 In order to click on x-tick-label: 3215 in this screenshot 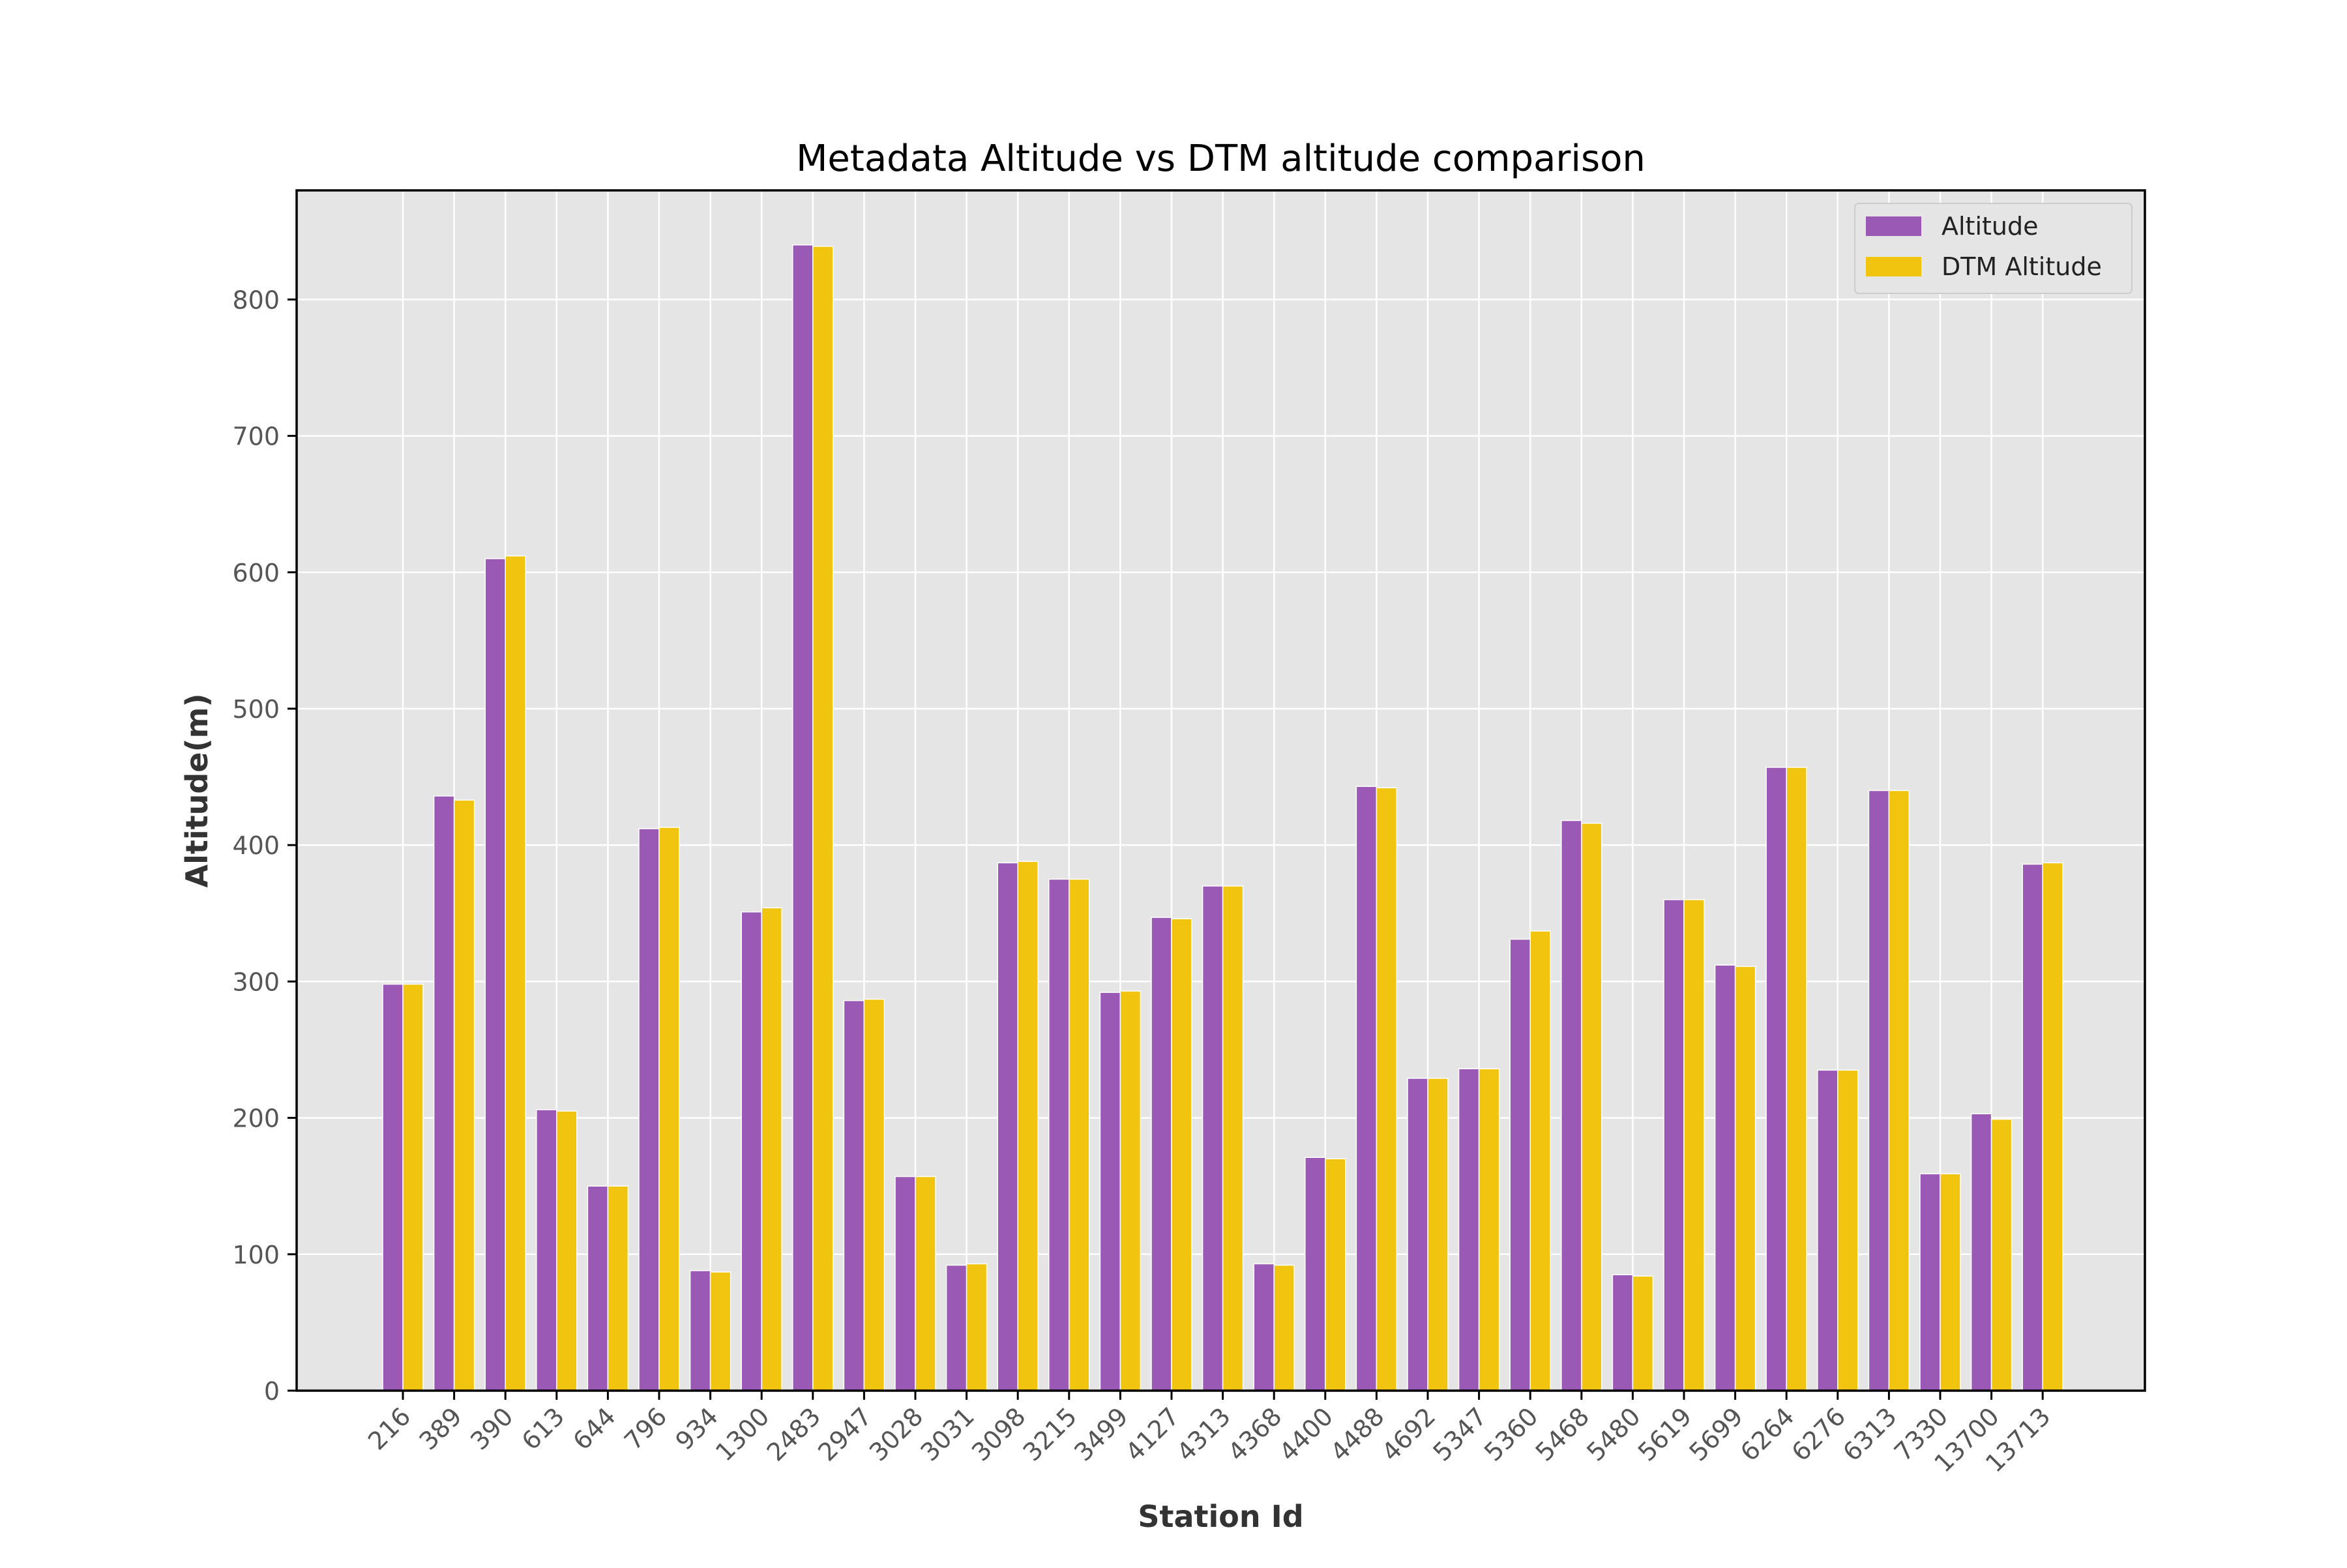, I will do `click(1050, 1435)`.